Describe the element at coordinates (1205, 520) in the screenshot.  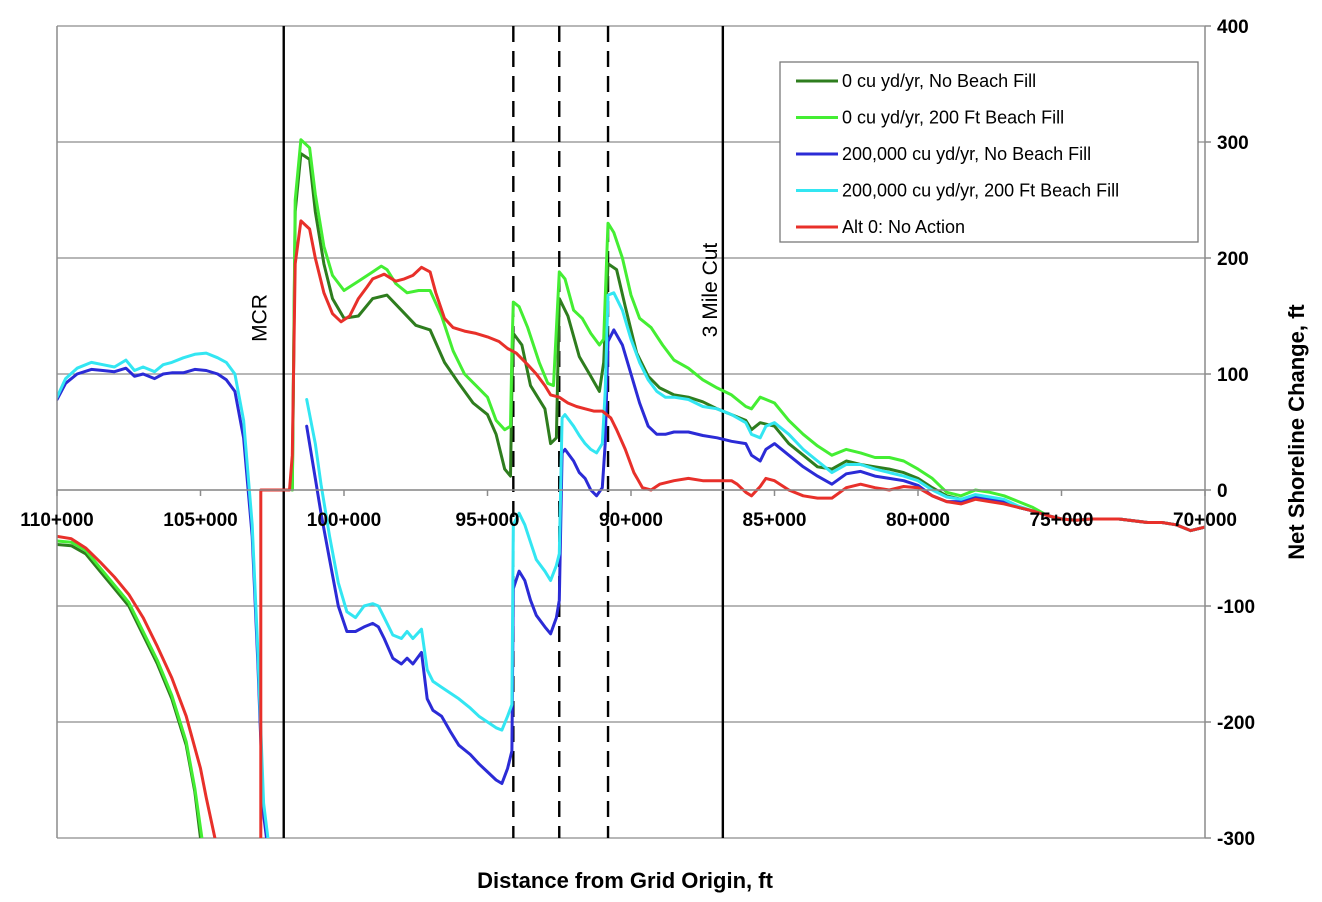
I see `x-tick-label-8: 70+000` at that location.